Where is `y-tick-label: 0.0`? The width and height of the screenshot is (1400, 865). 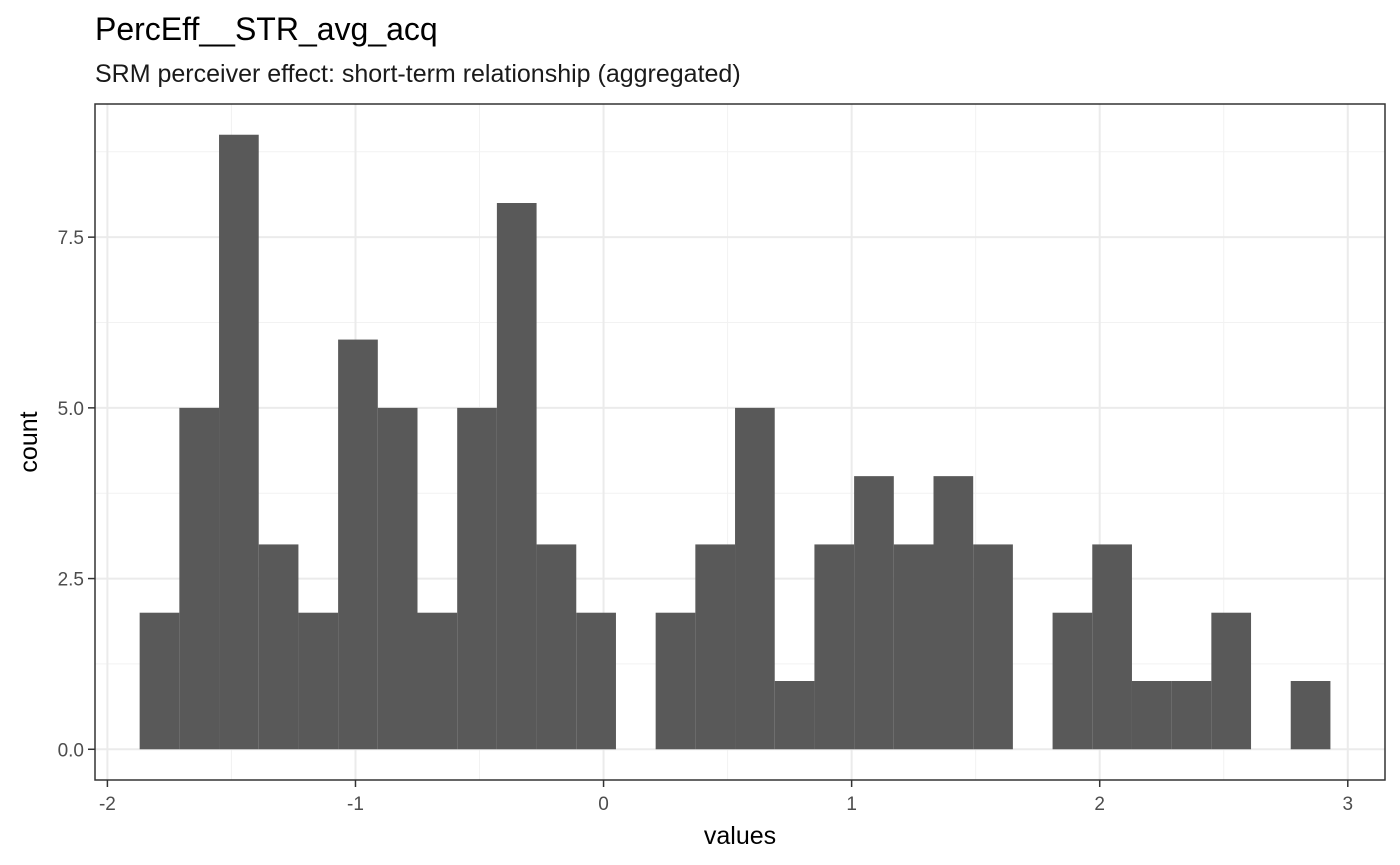
y-tick-label: 0.0 is located at coordinates (71, 750).